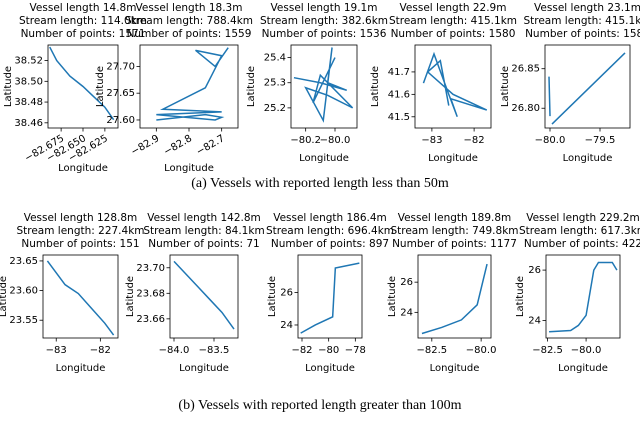 Image resolution: width=640 pixels, height=427 pixels. What do you see at coordinates (399, 94) in the screenshot?
I see `y-tick-label: 41.6` at bounding box center [399, 94].